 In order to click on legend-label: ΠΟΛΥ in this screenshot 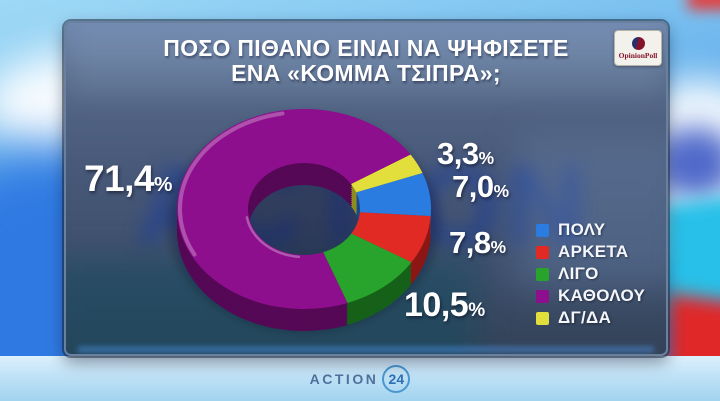, I will do `click(582, 229)`.